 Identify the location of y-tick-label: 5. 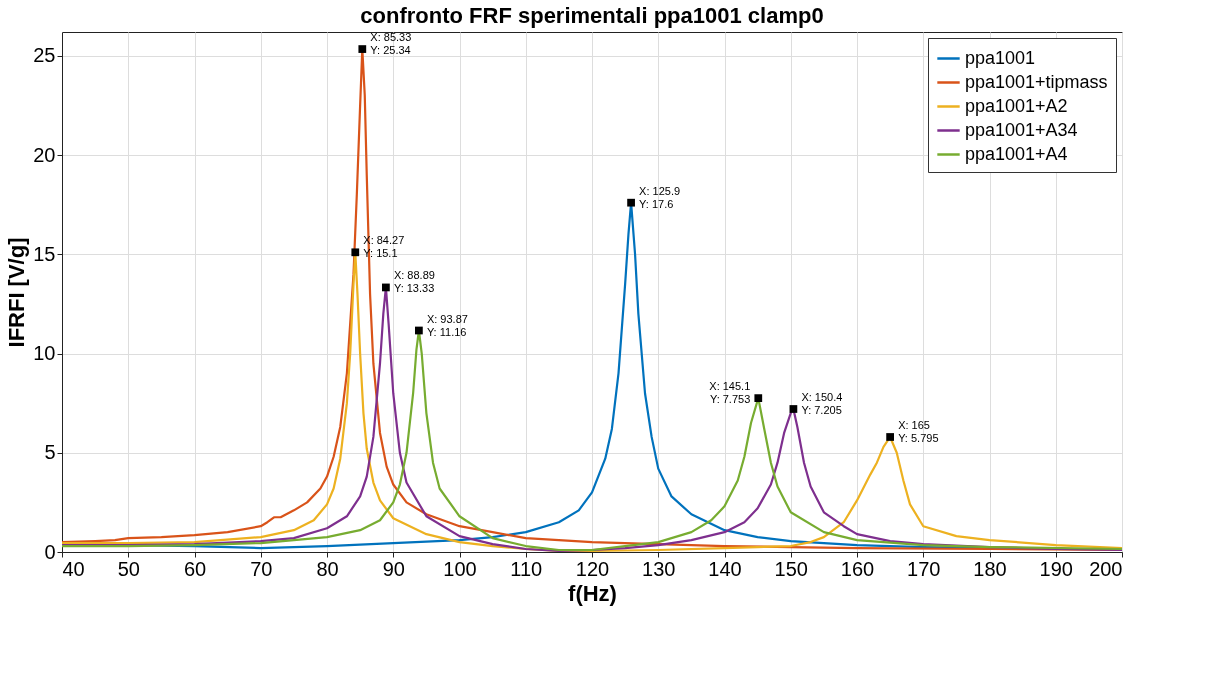
(50, 452).